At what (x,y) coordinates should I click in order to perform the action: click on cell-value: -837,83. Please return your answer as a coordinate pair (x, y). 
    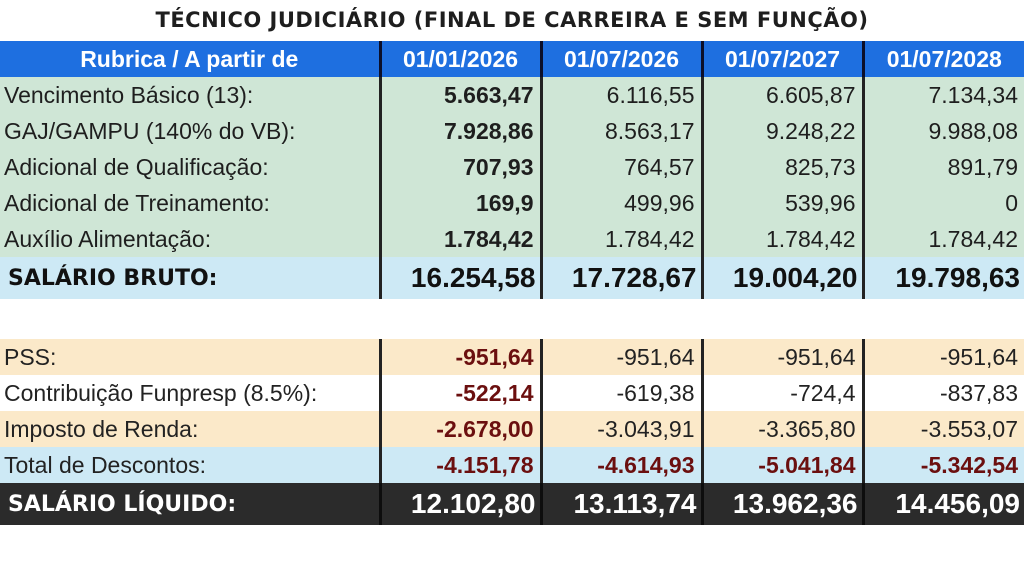
    Looking at the image, I should click on (942, 393).